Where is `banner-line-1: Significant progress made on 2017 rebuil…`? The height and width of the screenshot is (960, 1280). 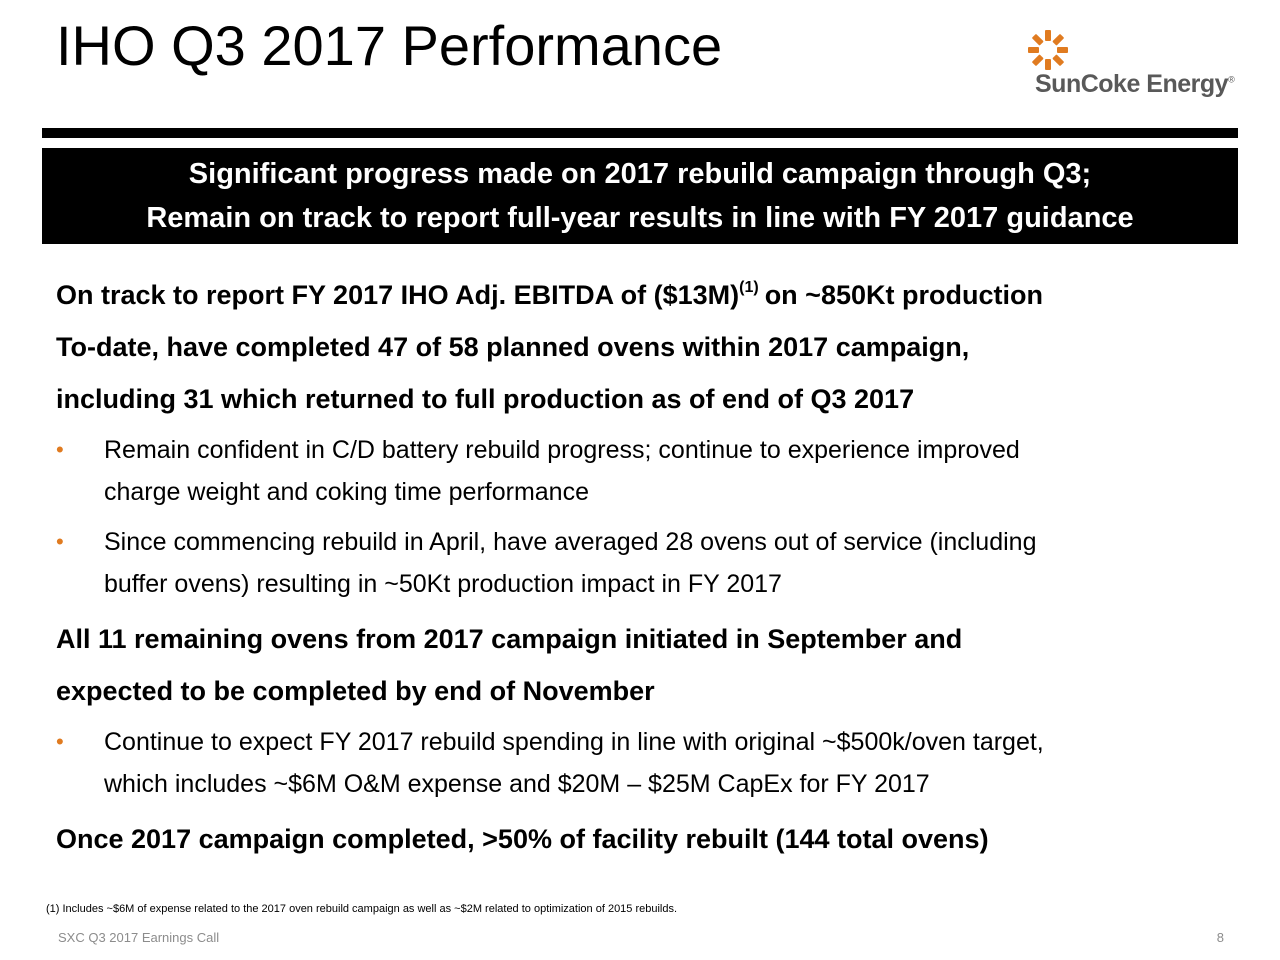
banner-line-1: Significant progress made on 2017 rebuil… is located at coordinates (640, 174).